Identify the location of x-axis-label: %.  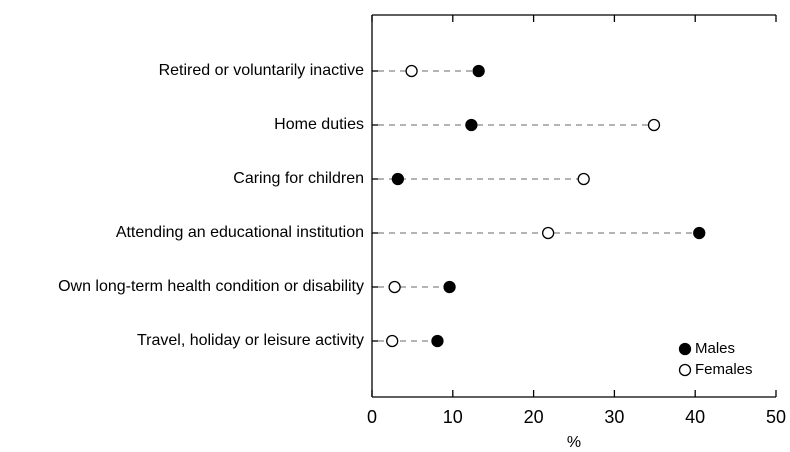
(574, 442).